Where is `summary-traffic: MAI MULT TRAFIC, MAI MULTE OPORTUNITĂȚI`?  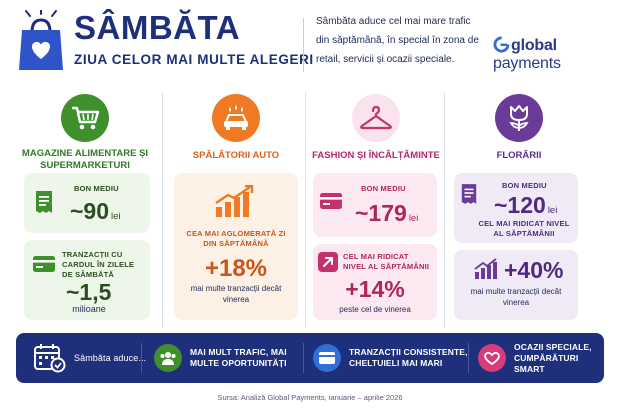
summary-traffic: MAI MULT TRAFIC, MAI MULTE OPORTUNITĂȚI is located at coordinates (231, 358).